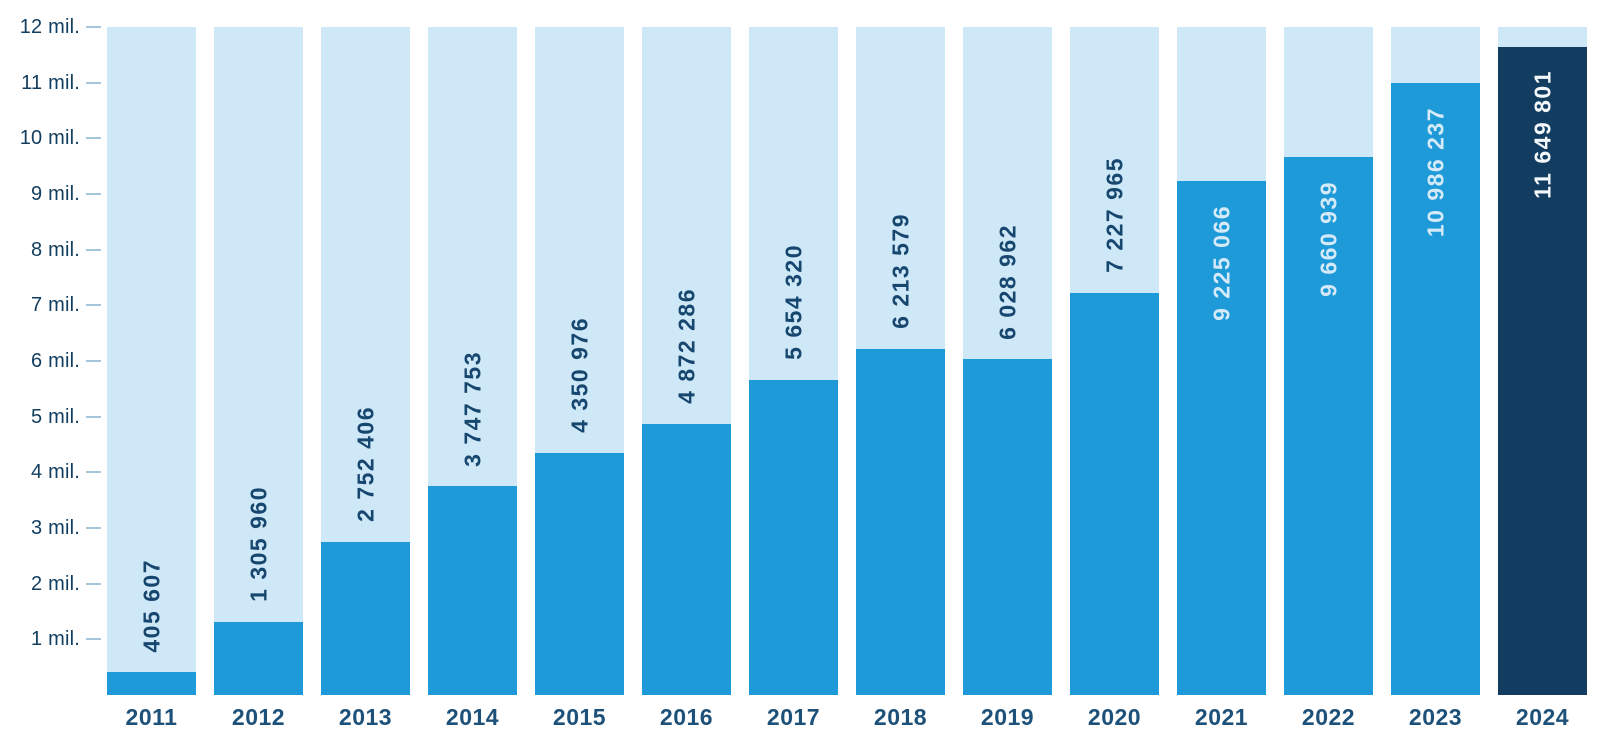  Describe the element at coordinates (55, 639) in the screenshot. I see `y-axis-tick-label: 1 mil.` at that location.